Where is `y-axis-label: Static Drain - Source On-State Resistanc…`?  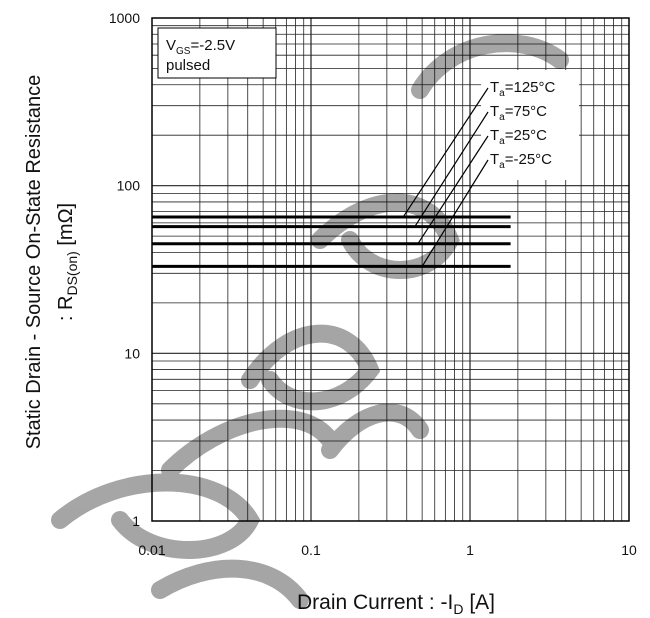
y-axis-label: Static Drain - Source On-State Resistanc… is located at coordinates (51, 262).